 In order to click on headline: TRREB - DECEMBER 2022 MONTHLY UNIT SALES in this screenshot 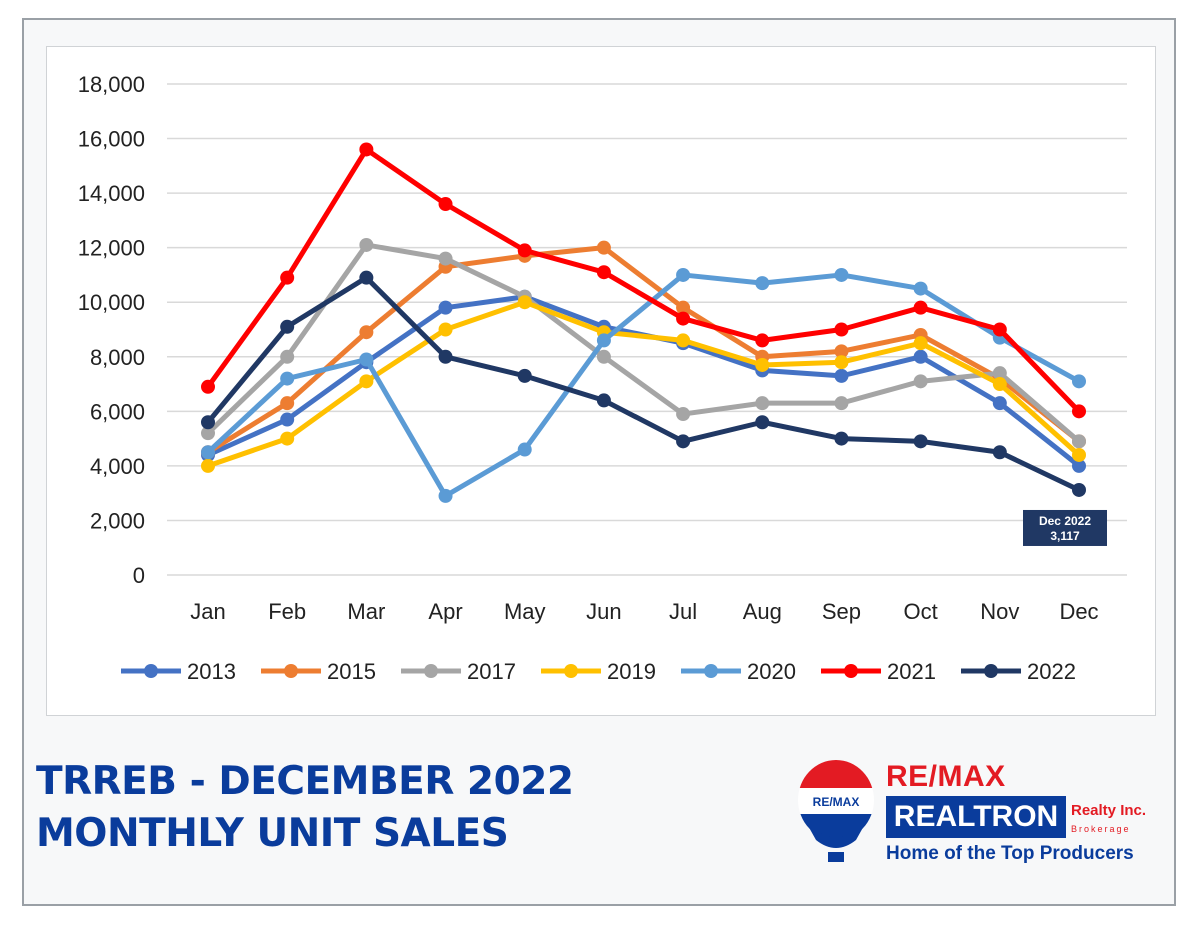, I will do `click(305, 808)`.